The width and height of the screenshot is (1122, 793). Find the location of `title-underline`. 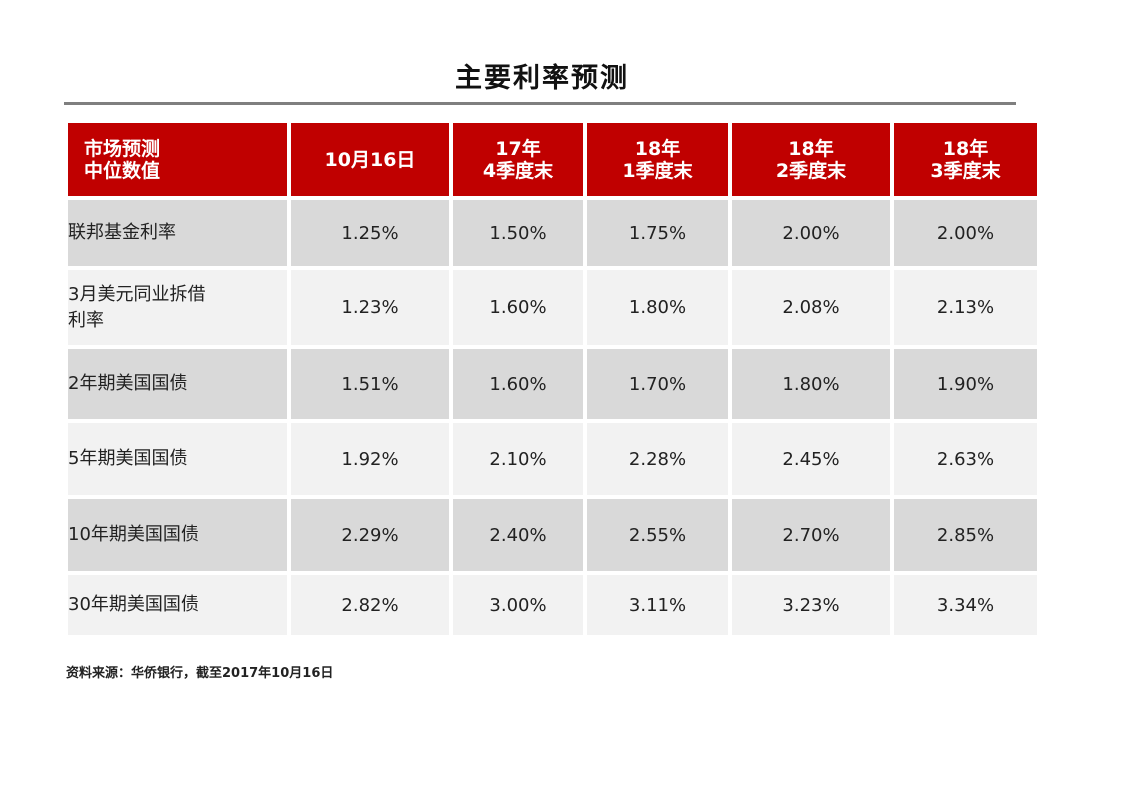

title-underline is located at coordinates (540, 103).